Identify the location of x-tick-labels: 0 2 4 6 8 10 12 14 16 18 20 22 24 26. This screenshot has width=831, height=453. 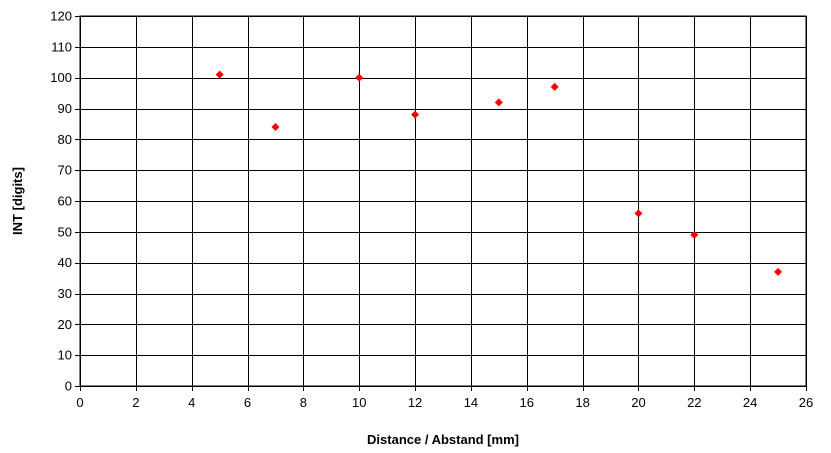
(444, 402).